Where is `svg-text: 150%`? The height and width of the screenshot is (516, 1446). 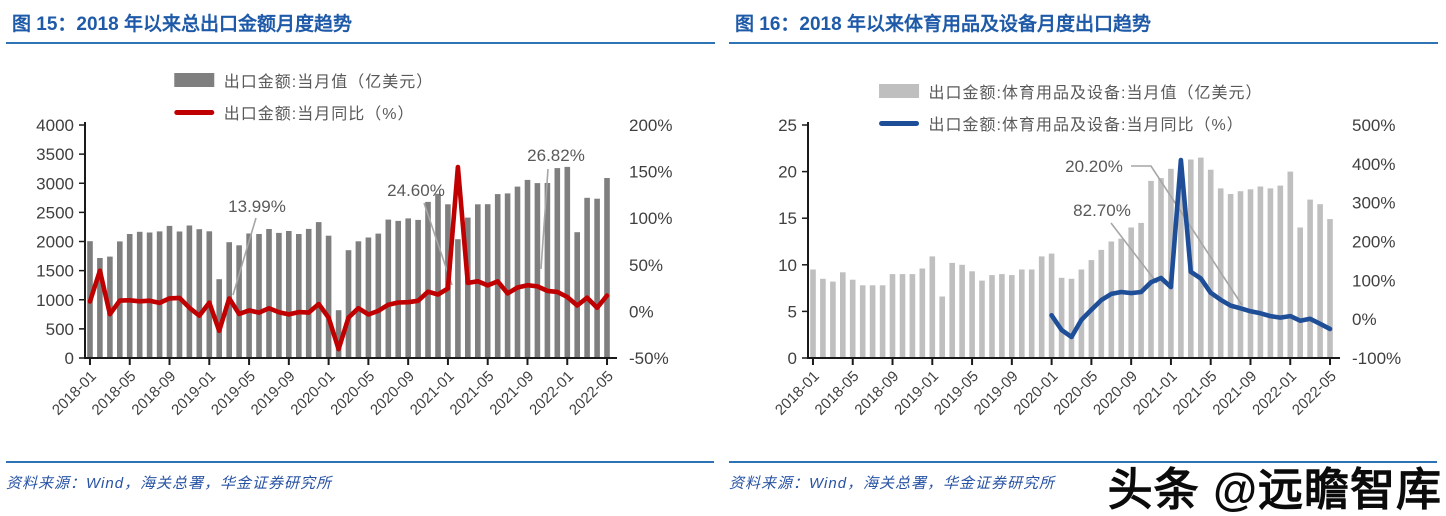
svg-text: 150% is located at coordinates (650, 172).